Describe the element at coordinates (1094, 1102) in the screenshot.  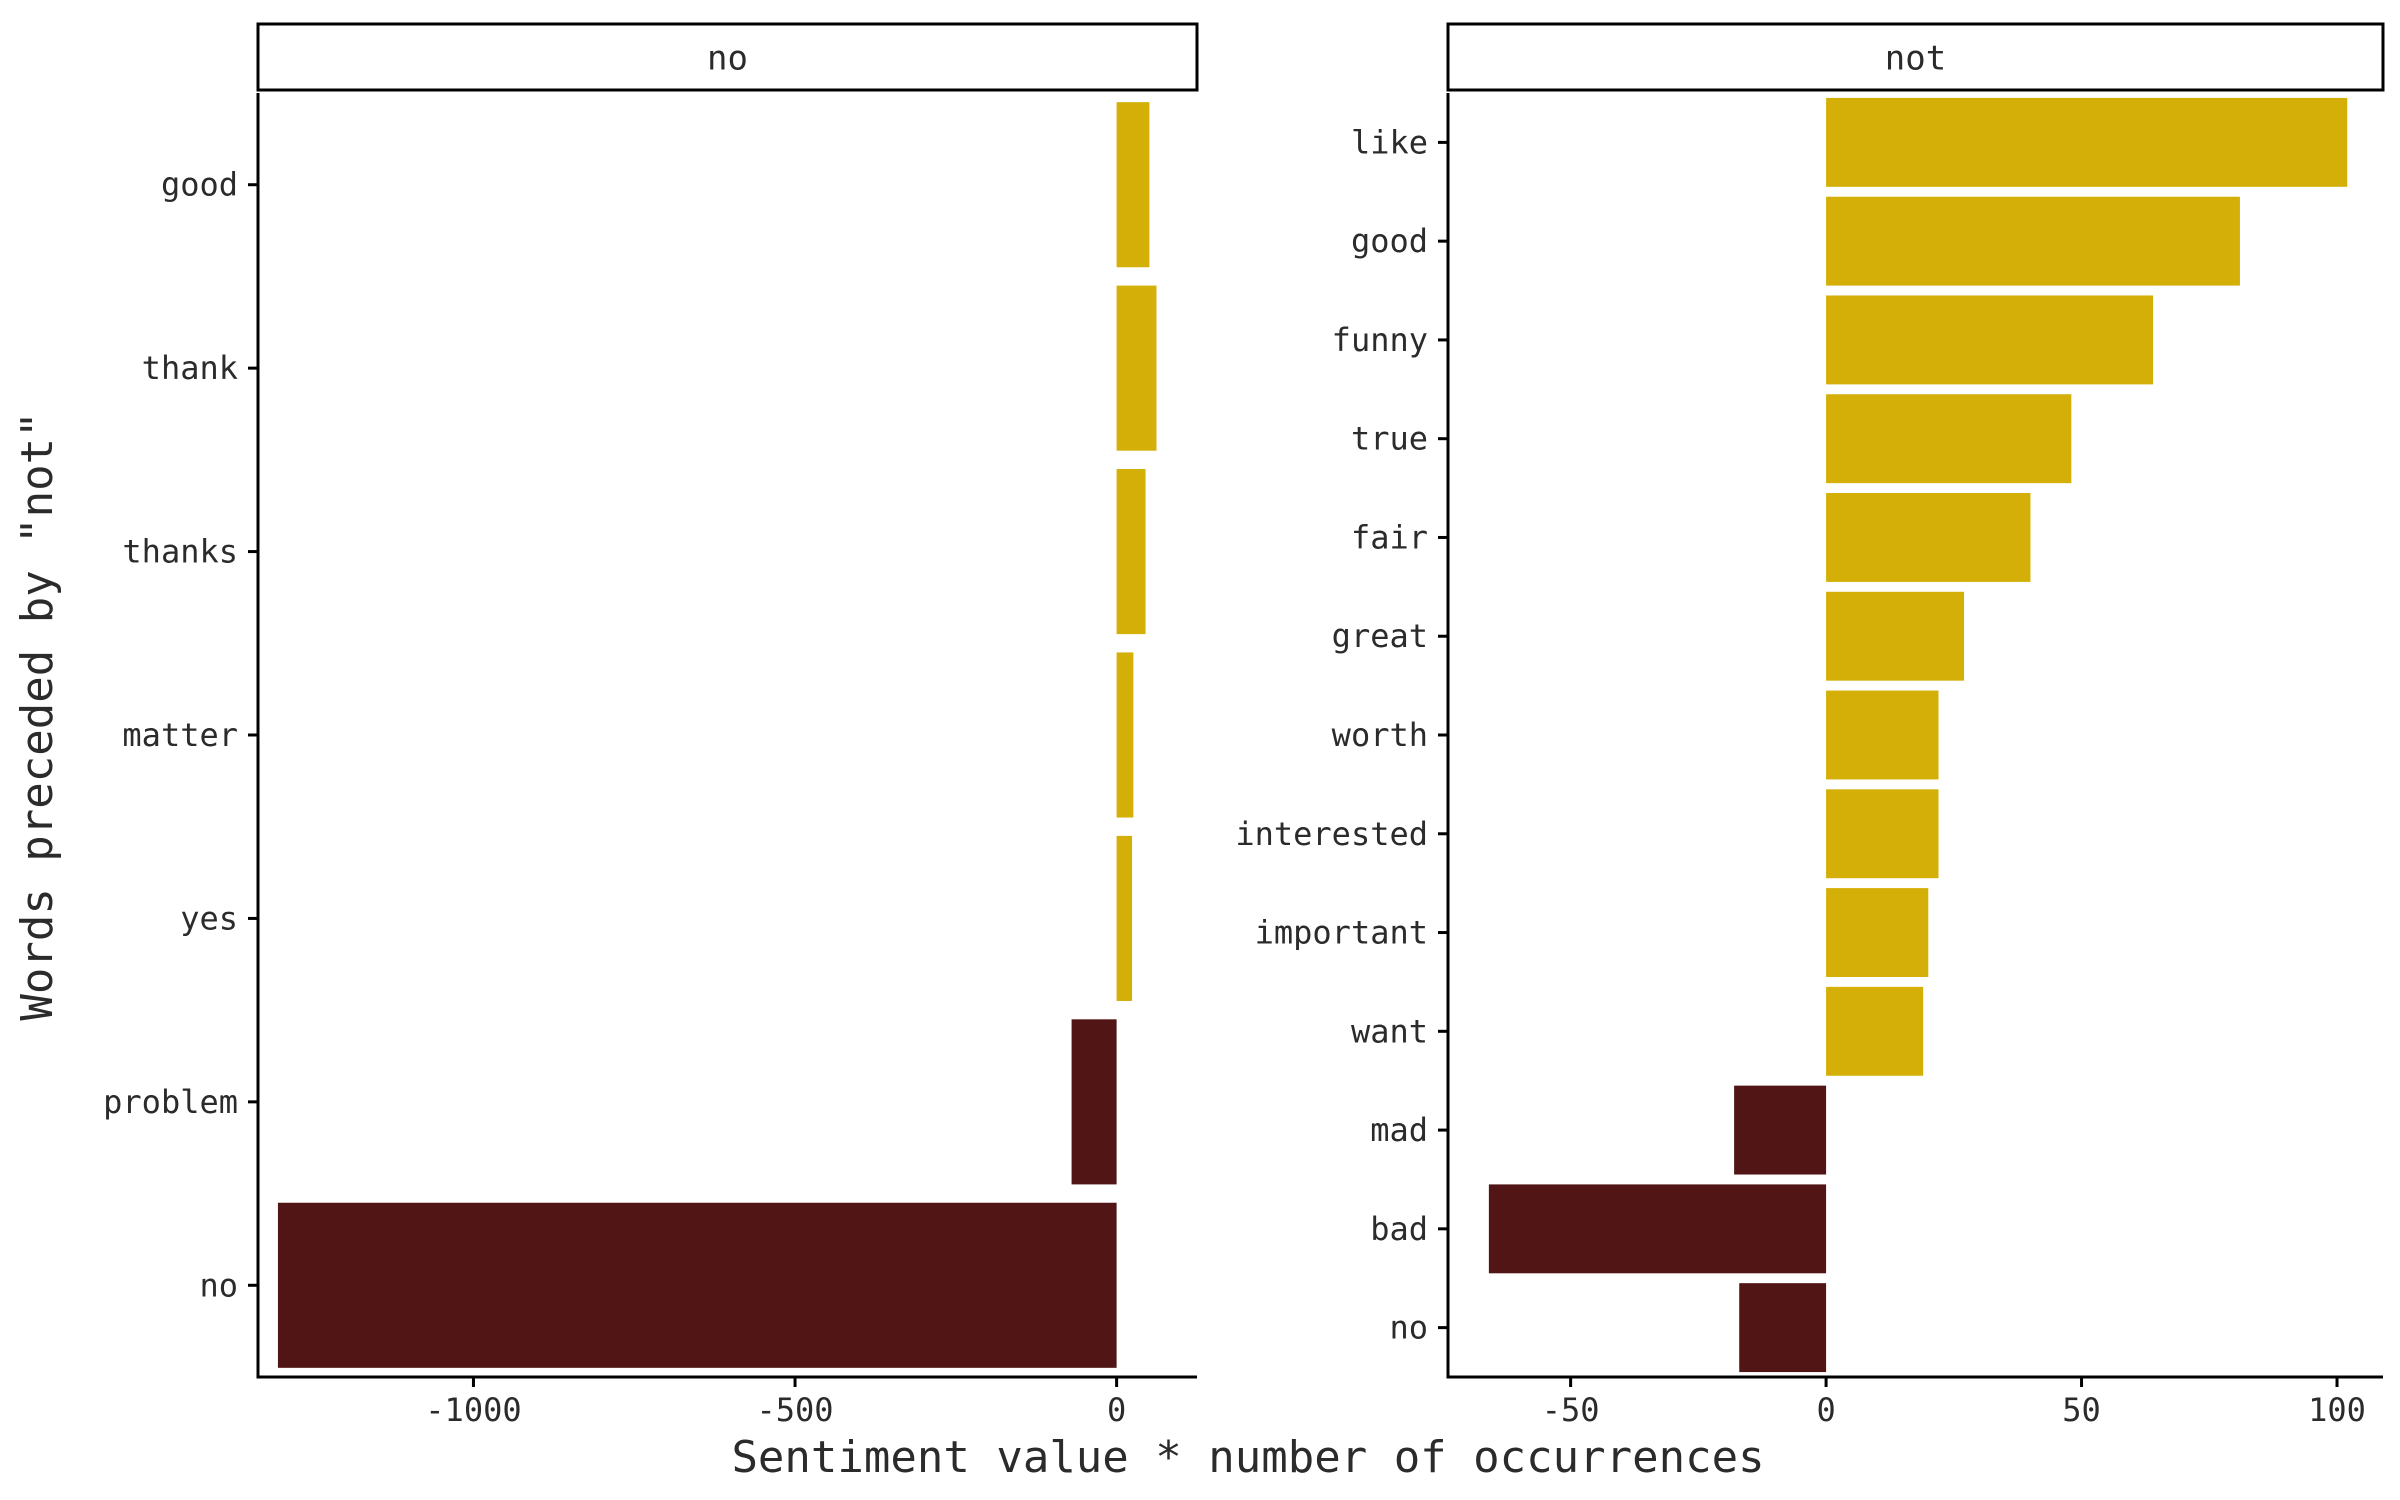
I see `bar-problem` at that location.